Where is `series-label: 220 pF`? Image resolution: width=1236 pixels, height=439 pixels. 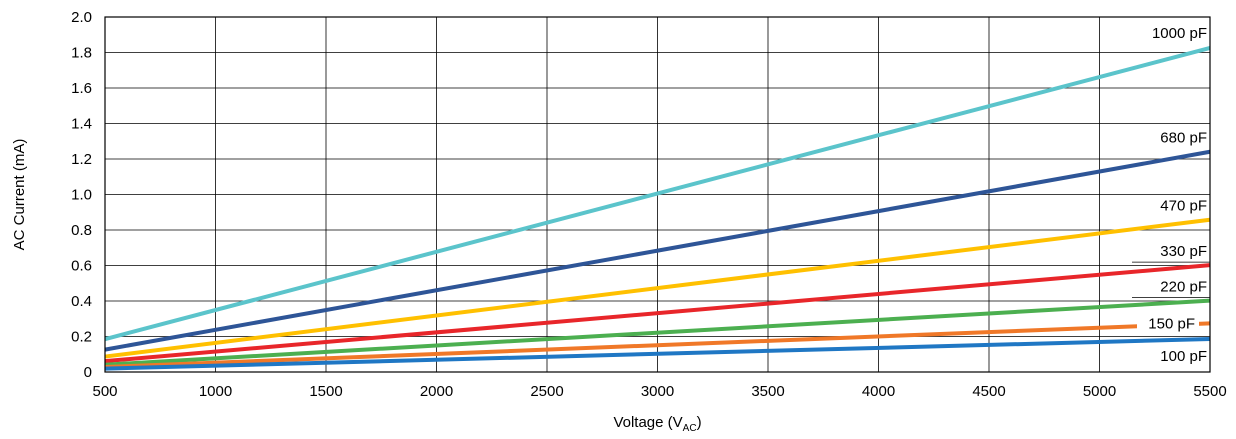
series-label: 220 pF is located at coordinates (1183, 287).